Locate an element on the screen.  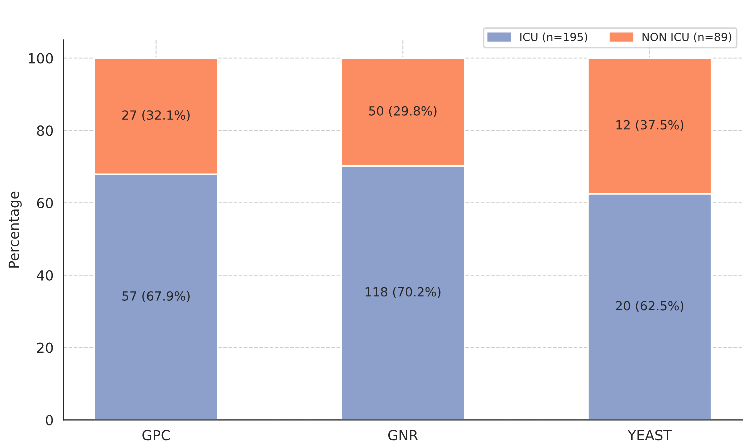
x-tick-label: GPC is located at coordinates (156, 435).